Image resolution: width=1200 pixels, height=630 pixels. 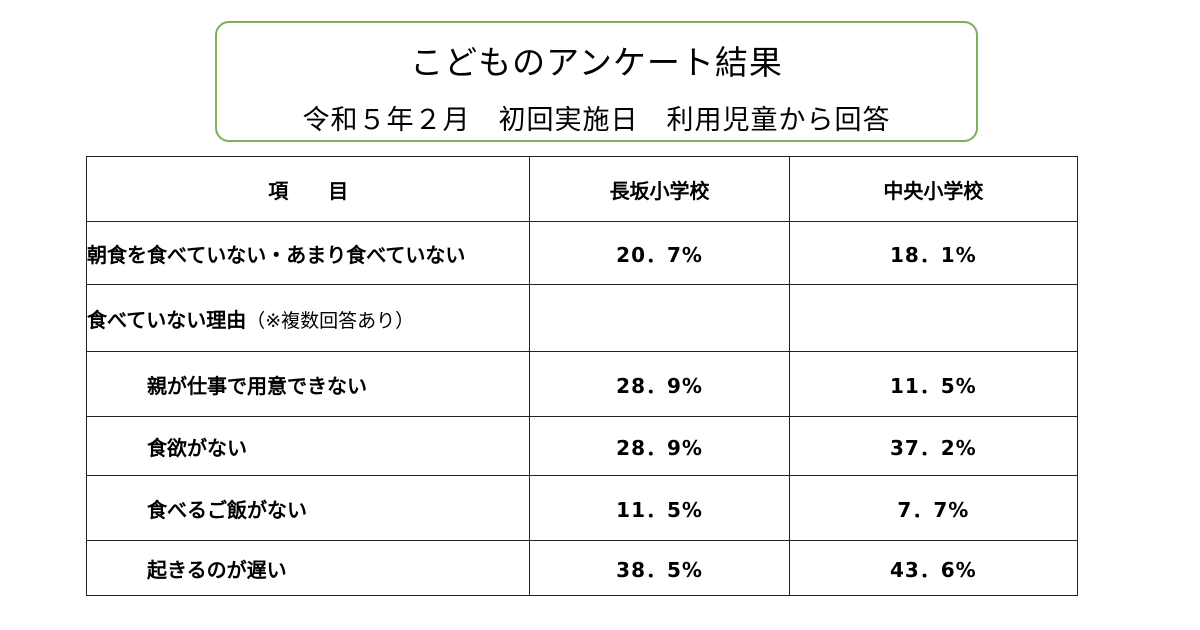 What do you see at coordinates (308, 384) in the screenshot?
I see `row-label: 親が仕事で用意できない` at bounding box center [308, 384].